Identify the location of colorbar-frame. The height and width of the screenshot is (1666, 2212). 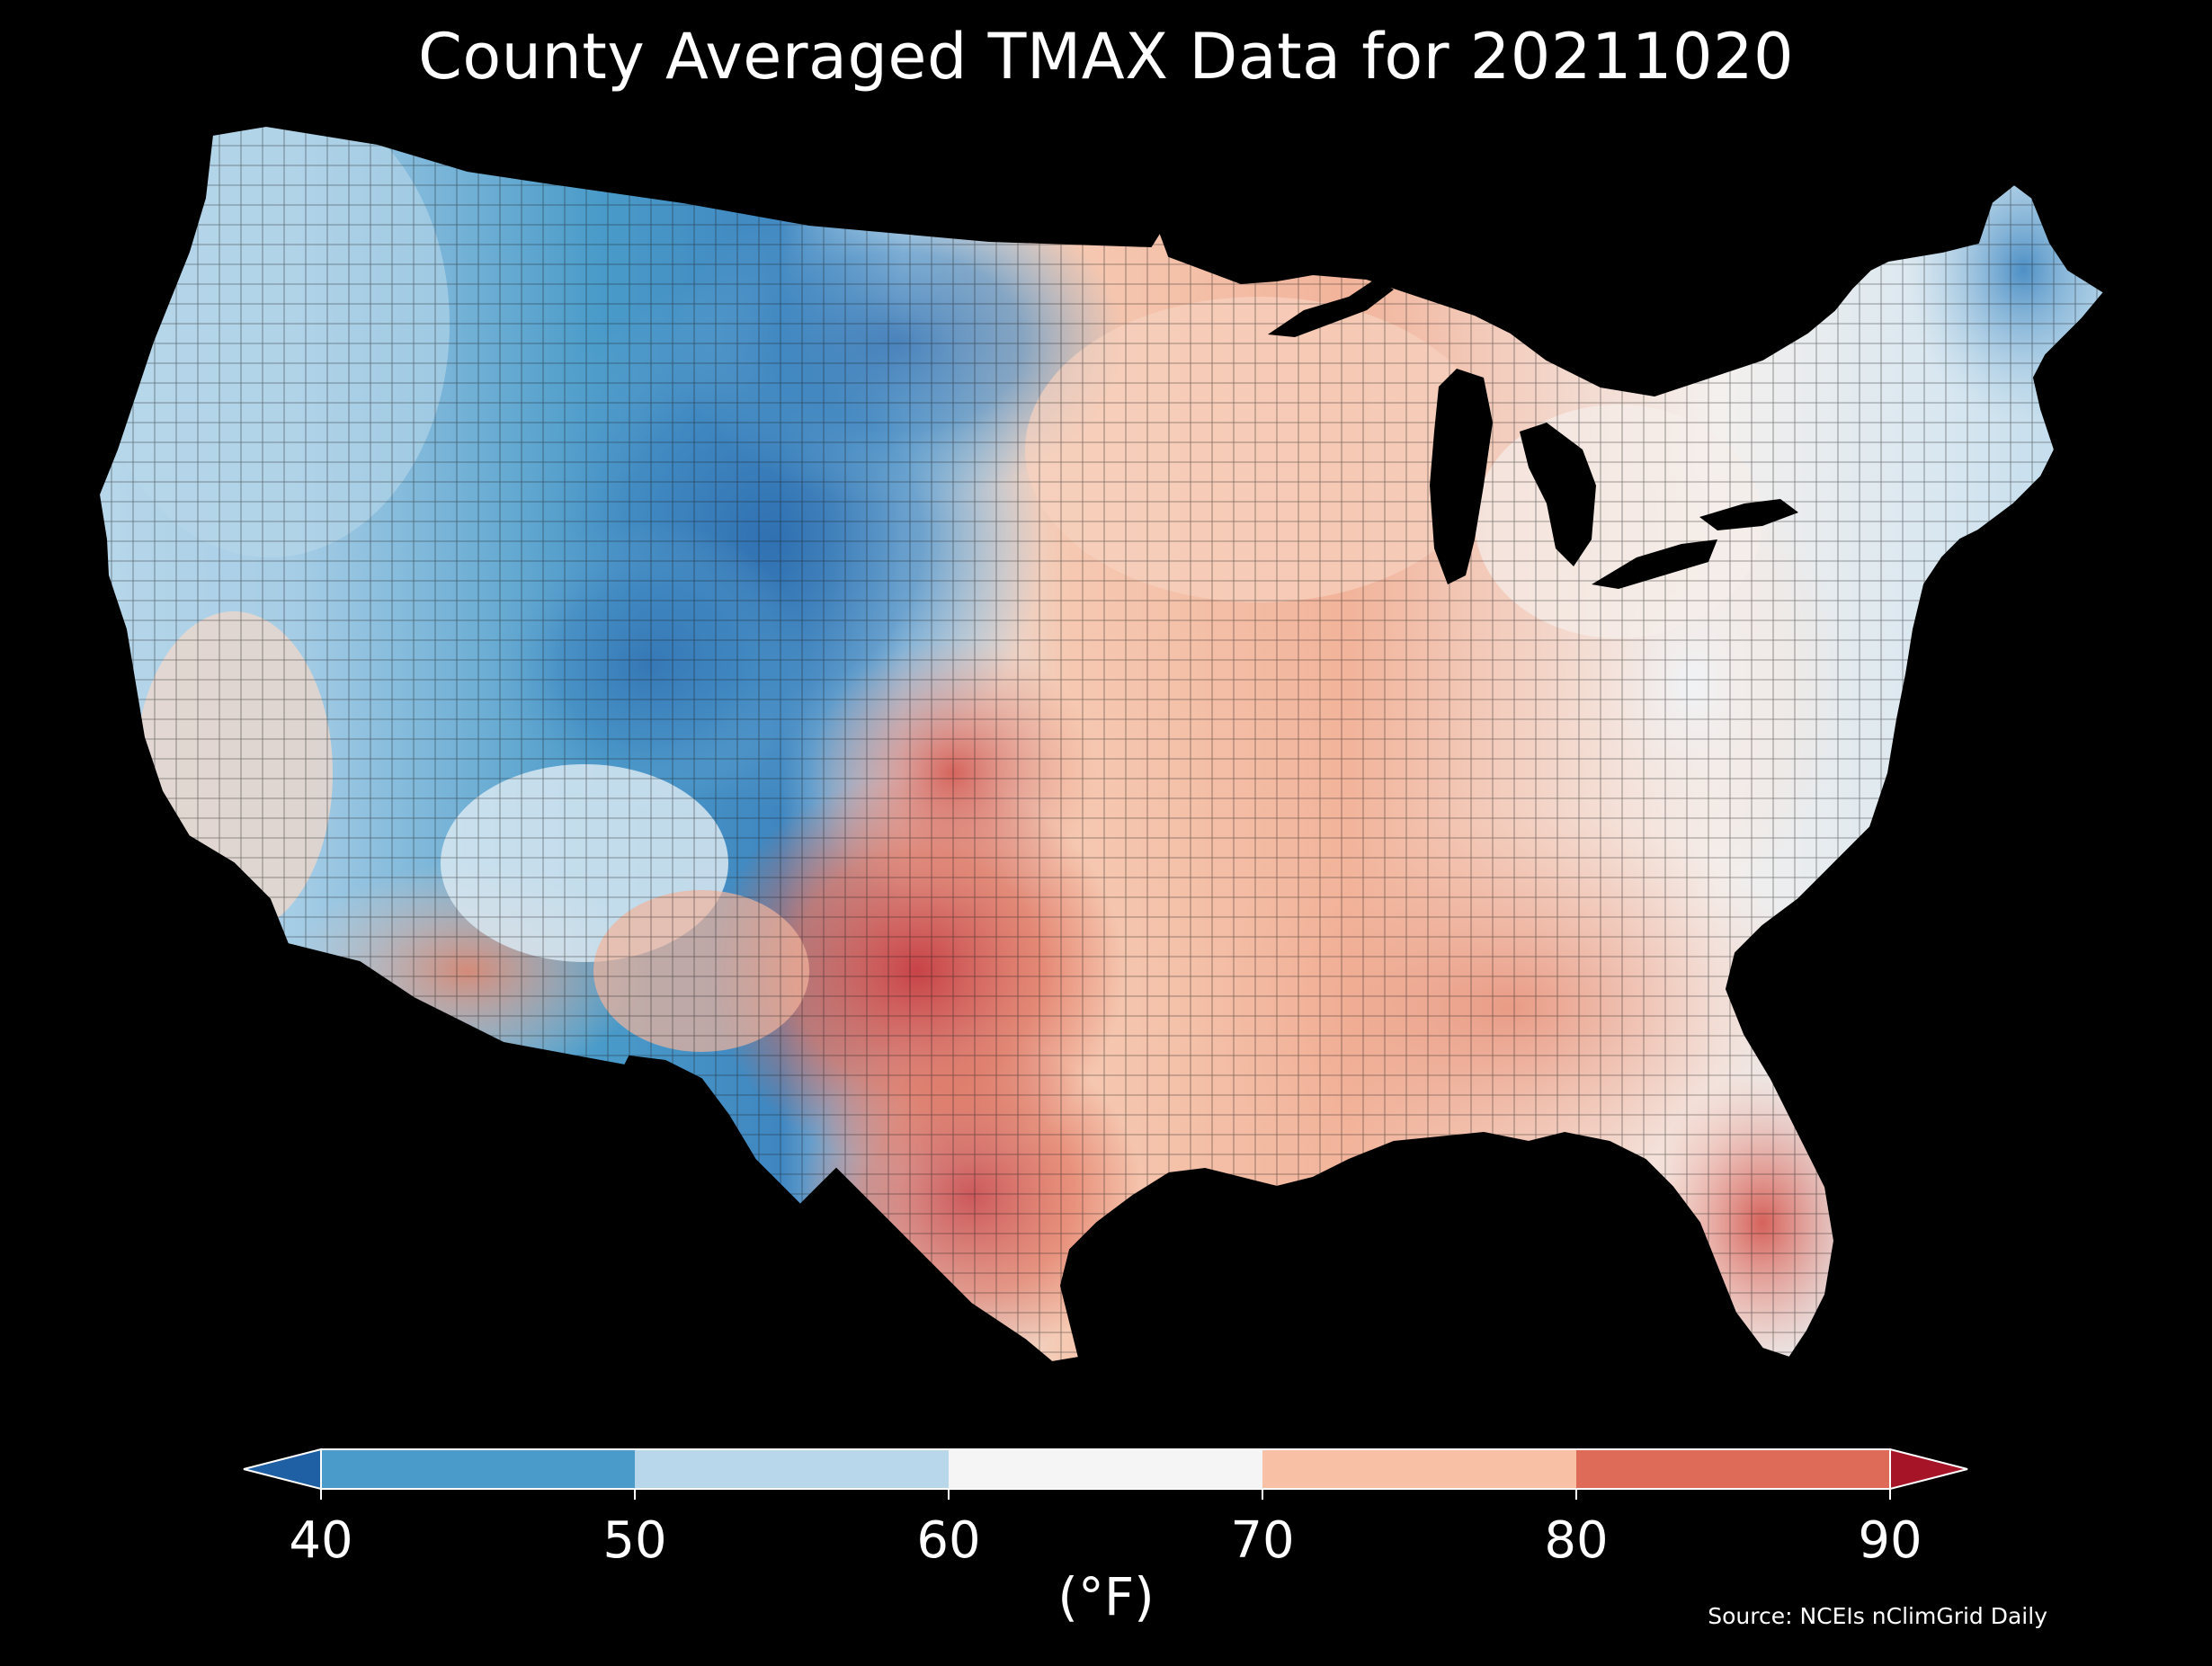
(1105, 1469).